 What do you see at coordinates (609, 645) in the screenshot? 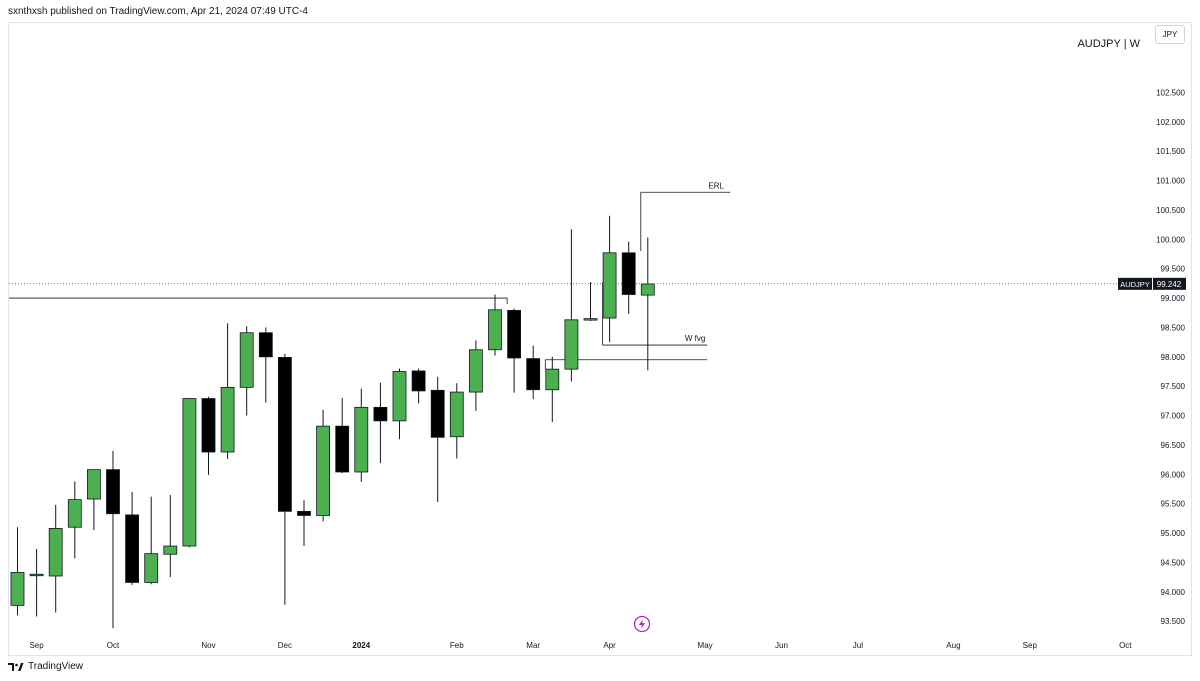
I see `x-tick-label: Apr` at bounding box center [609, 645].